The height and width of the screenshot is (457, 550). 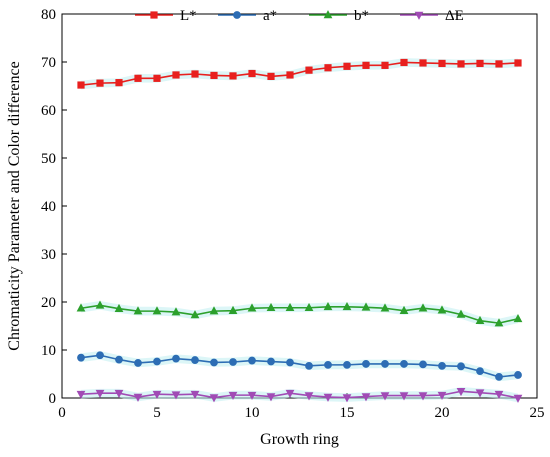 I want to click on x-tick-label: 25, so click(x=537, y=413).